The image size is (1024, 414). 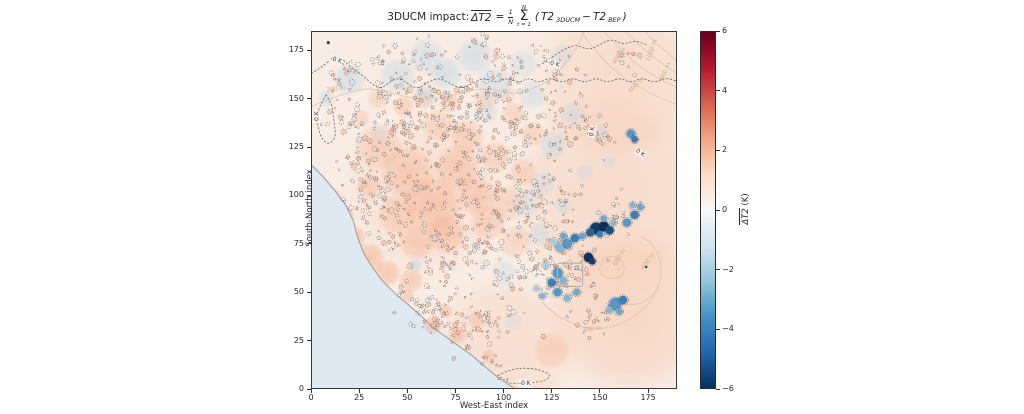 I want to click on colorbar-tick-label: −4, so click(x=728, y=329).